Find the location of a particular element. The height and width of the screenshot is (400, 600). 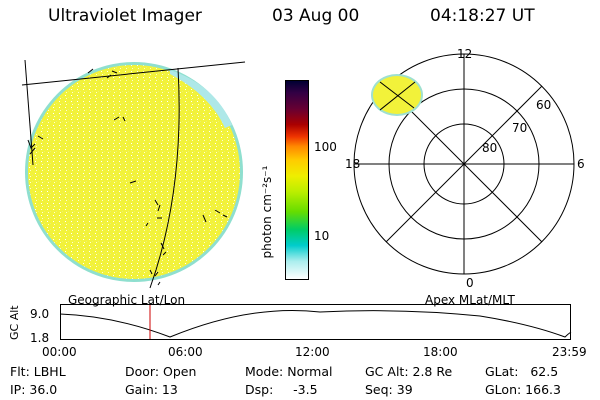

time-tick-1800: 18:00 is located at coordinates (440, 352).